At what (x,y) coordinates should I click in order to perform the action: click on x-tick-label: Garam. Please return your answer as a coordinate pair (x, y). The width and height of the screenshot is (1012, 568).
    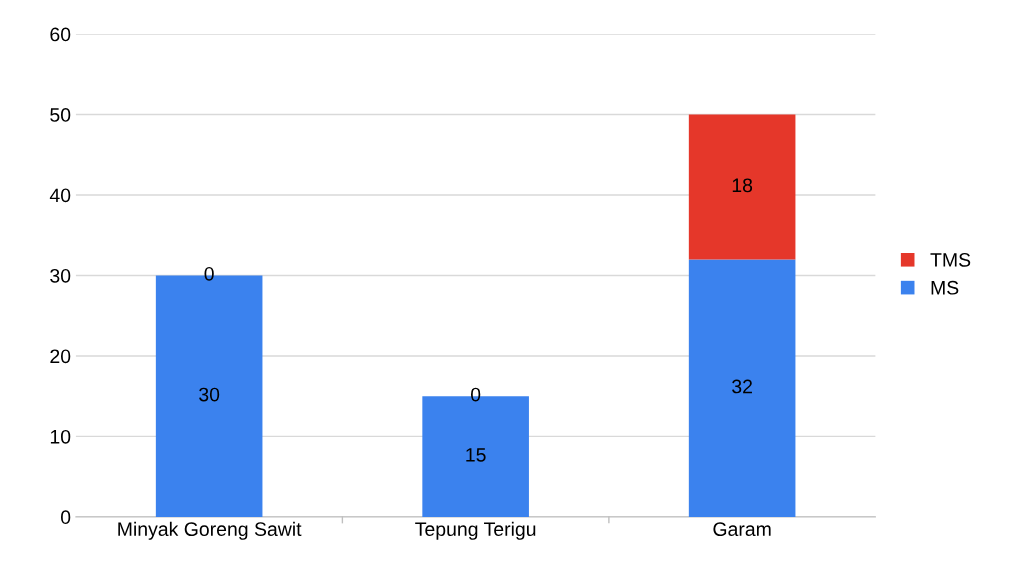
    Looking at the image, I should click on (742, 529).